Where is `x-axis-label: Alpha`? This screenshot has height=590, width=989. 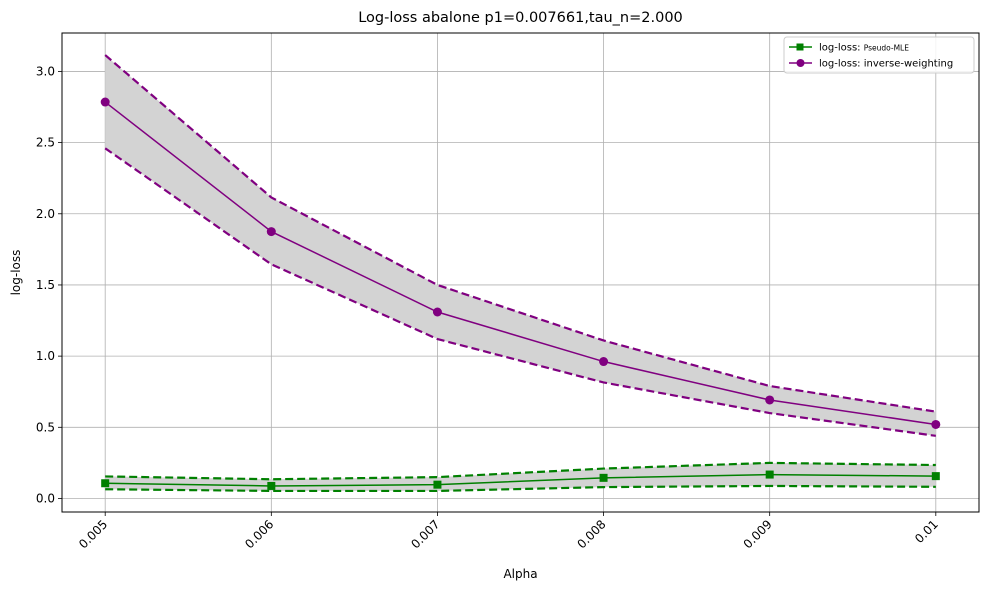
x-axis-label: Alpha is located at coordinates (520, 574).